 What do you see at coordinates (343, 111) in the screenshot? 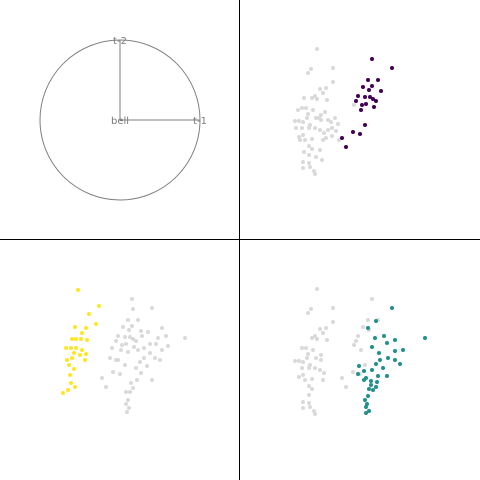
I see `scatter-purple-svg` at bounding box center [343, 111].